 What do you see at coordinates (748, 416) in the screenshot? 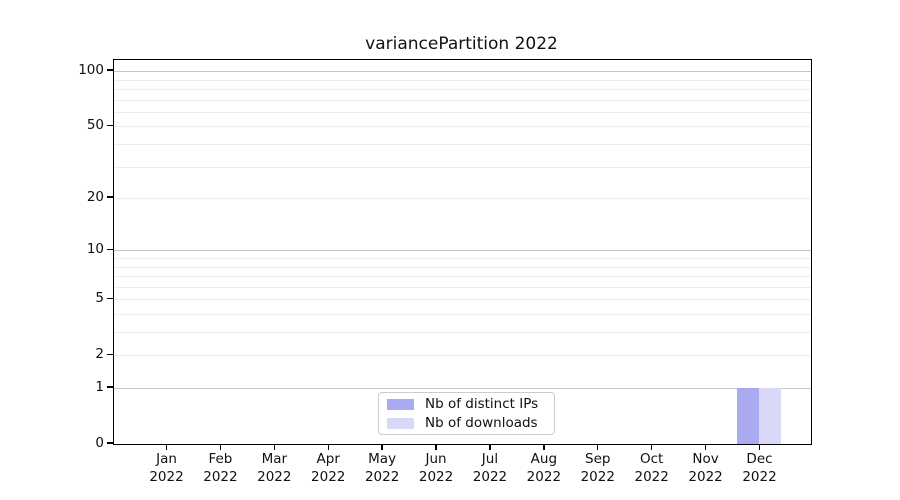
I see `bar-distinct-ips` at bounding box center [748, 416].